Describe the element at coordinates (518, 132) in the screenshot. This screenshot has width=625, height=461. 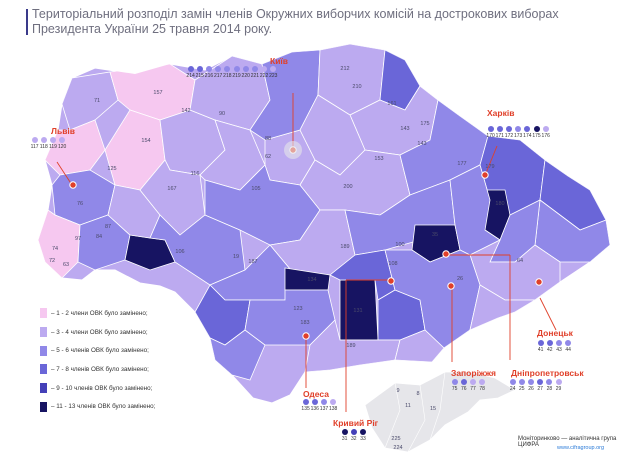
I see `district-cell: 173` at that location.